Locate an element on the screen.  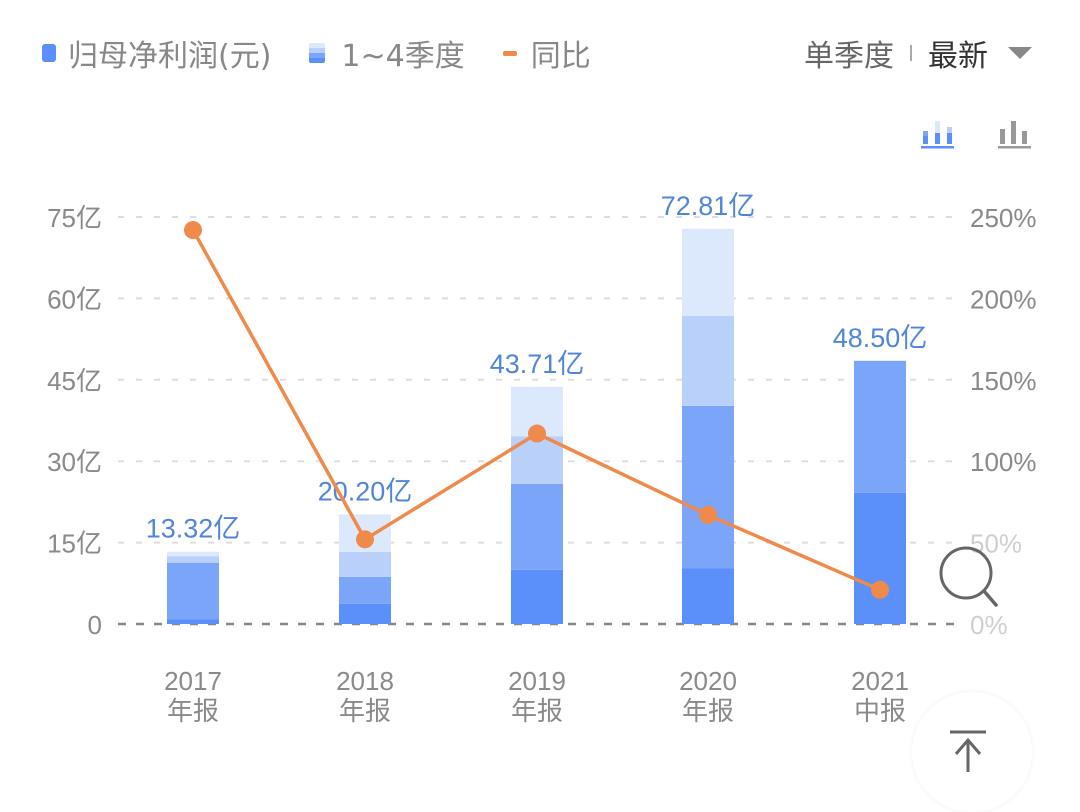
chart-legend: 归母净利润(元) 1~4季度 同比 is located at coordinates (335, 53).